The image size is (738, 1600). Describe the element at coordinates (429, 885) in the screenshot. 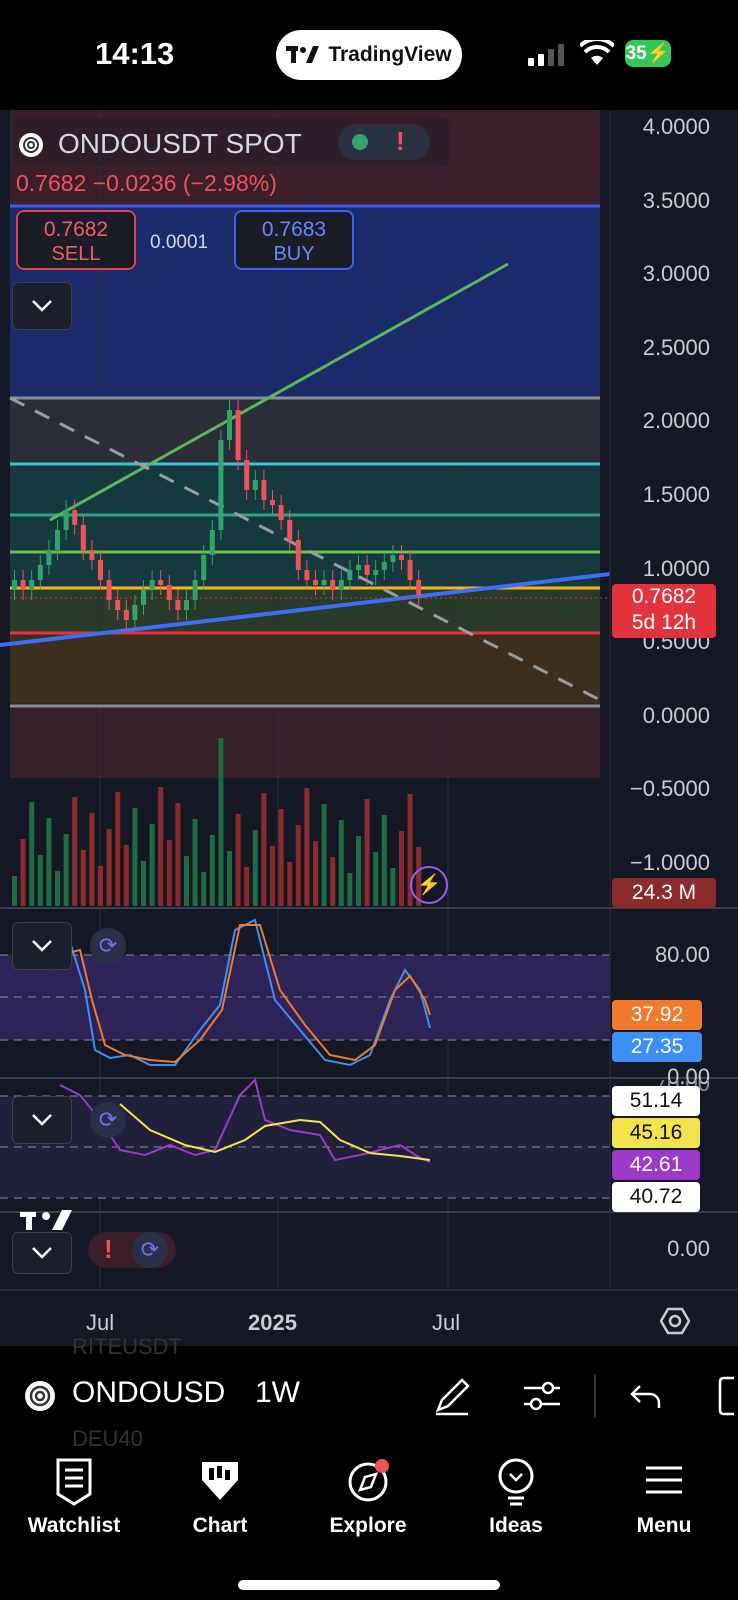

I see `lightning-icon: ⚡` at that location.